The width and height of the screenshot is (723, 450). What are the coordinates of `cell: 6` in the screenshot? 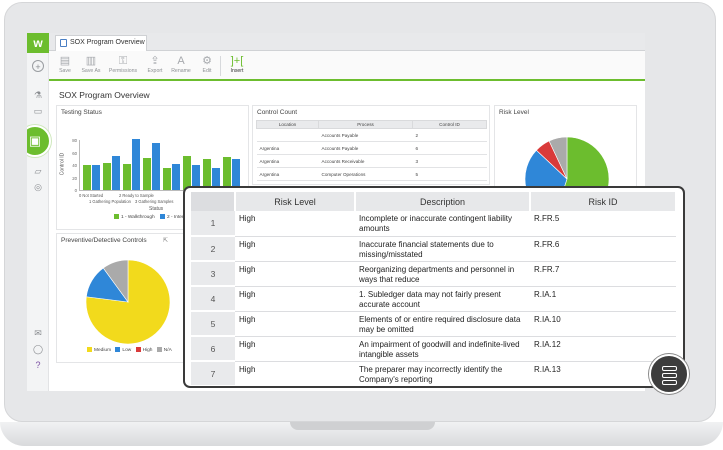 It's located at (449, 148).